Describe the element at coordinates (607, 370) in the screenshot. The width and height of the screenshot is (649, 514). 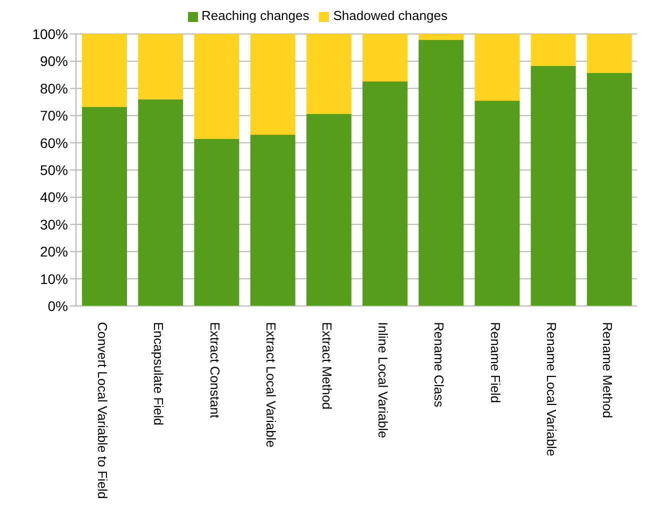
I see `x-tick-label: Rename Method` at that location.